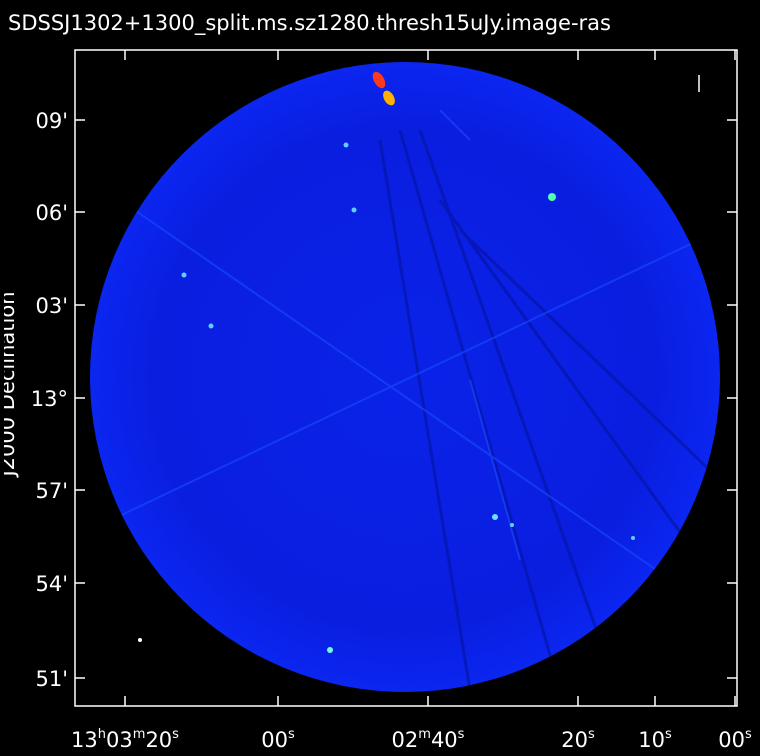  Describe the element at coordinates (9, 384) in the screenshot. I see `y-axis-label: J2000 Declination` at that location.